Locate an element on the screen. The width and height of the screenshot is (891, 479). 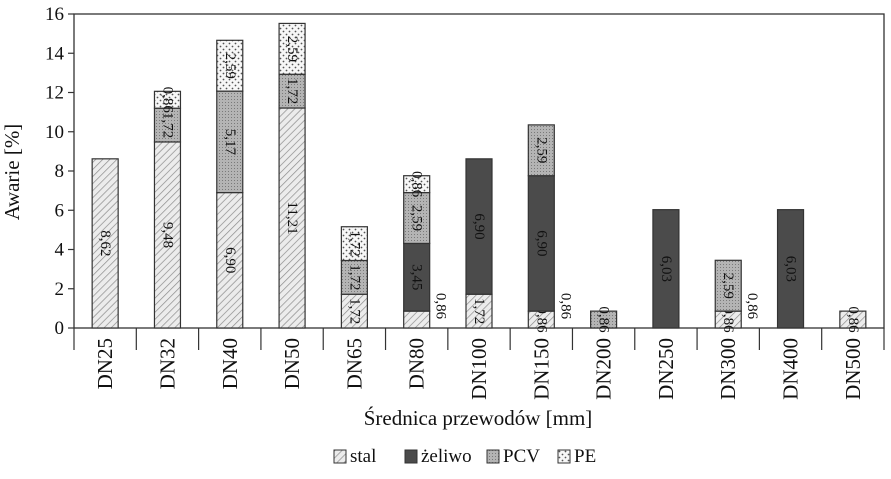
x-tick-label: DN65 is located at coordinates (354, 363).